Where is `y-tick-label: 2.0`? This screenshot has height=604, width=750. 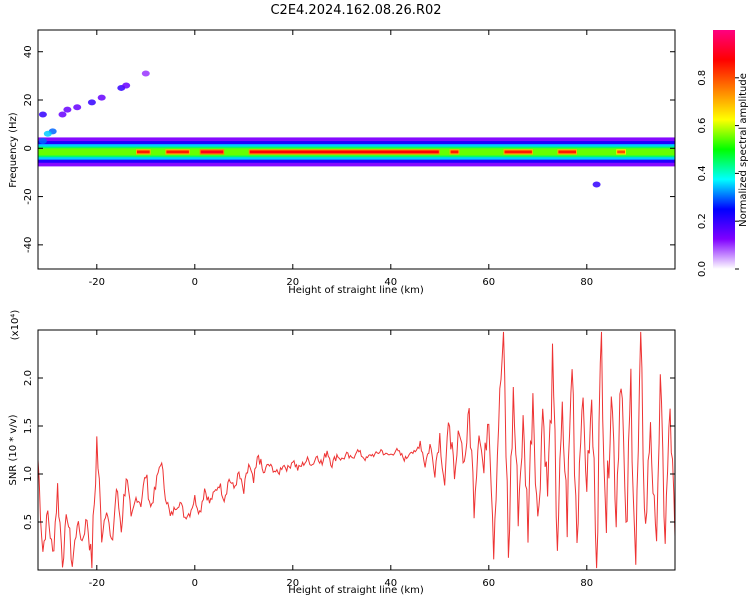 y-tick-label: 2.0 is located at coordinates (28, 378).